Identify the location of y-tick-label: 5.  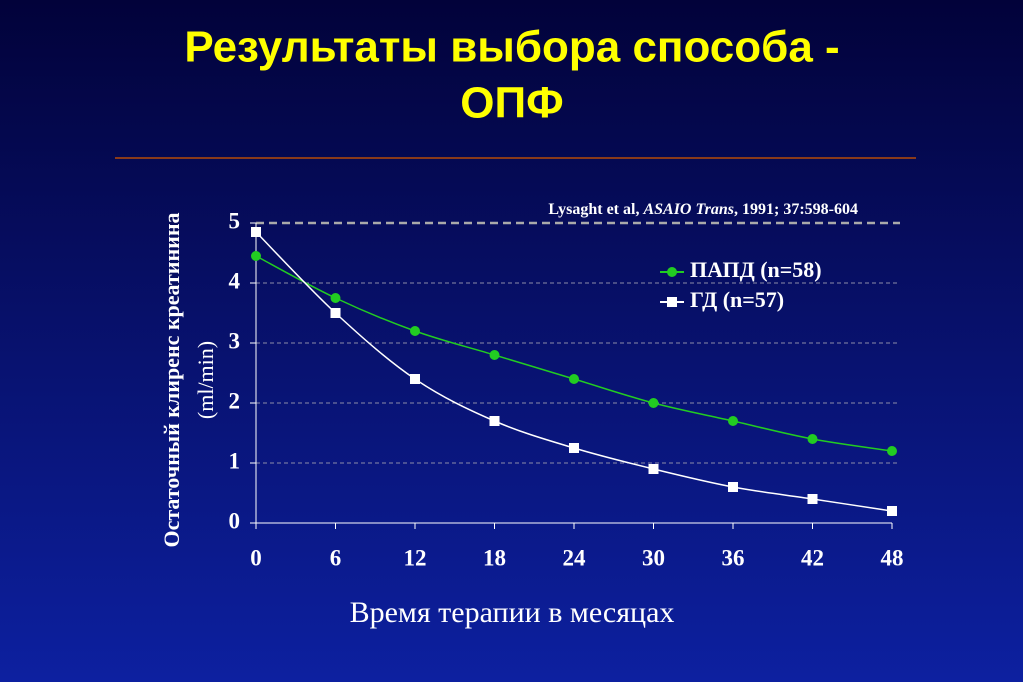
(235, 220).